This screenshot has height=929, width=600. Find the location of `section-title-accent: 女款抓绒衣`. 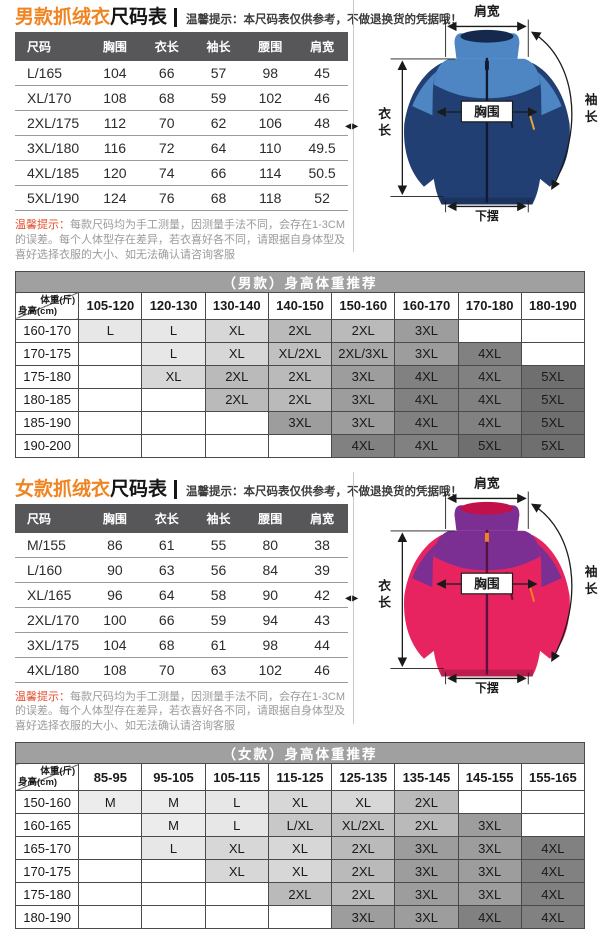

section-title-accent: 女款抓绒衣 is located at coordinates (63, 489).